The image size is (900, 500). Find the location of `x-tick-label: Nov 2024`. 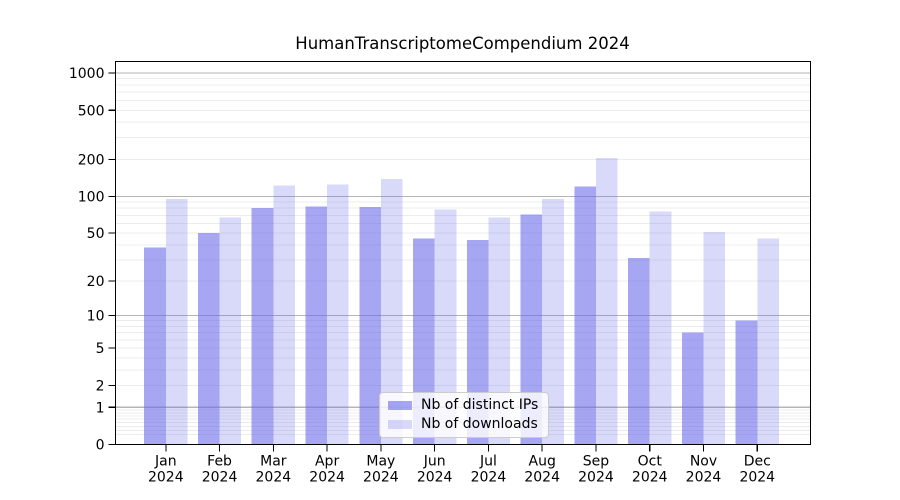

x-tick-label: Nov 2024 is located at coordinates (704, 470).